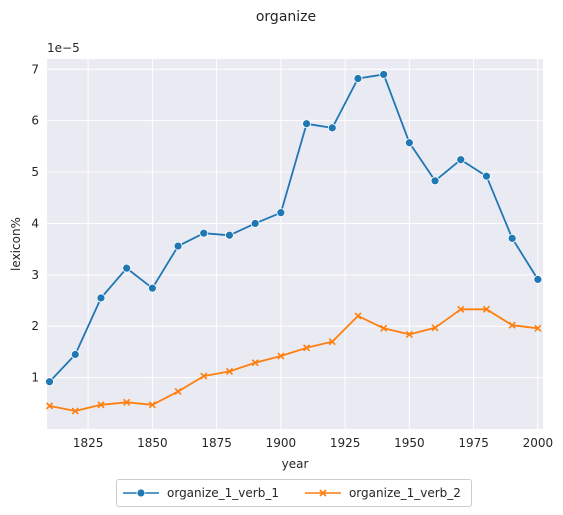 The image size is (563, 515). Describe the element at coordinates (88, 443) in the screenshot. I see `x-tick-label: 1825` at that location.